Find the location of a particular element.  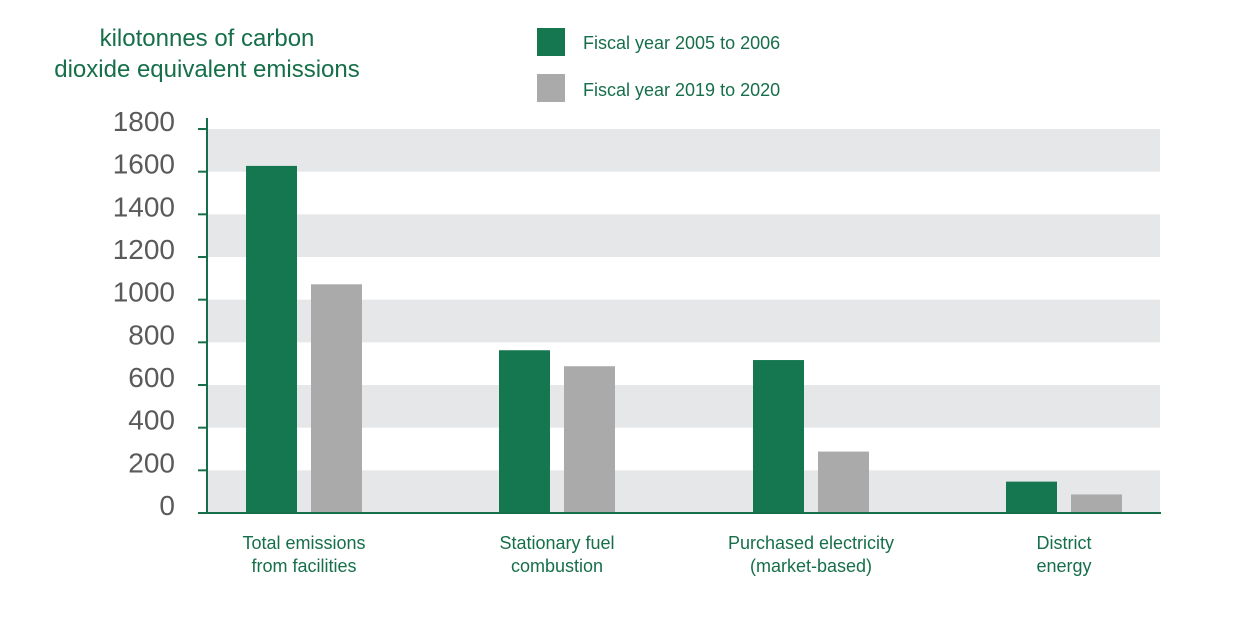

category-label: District is located at coordinates (1064, 543).